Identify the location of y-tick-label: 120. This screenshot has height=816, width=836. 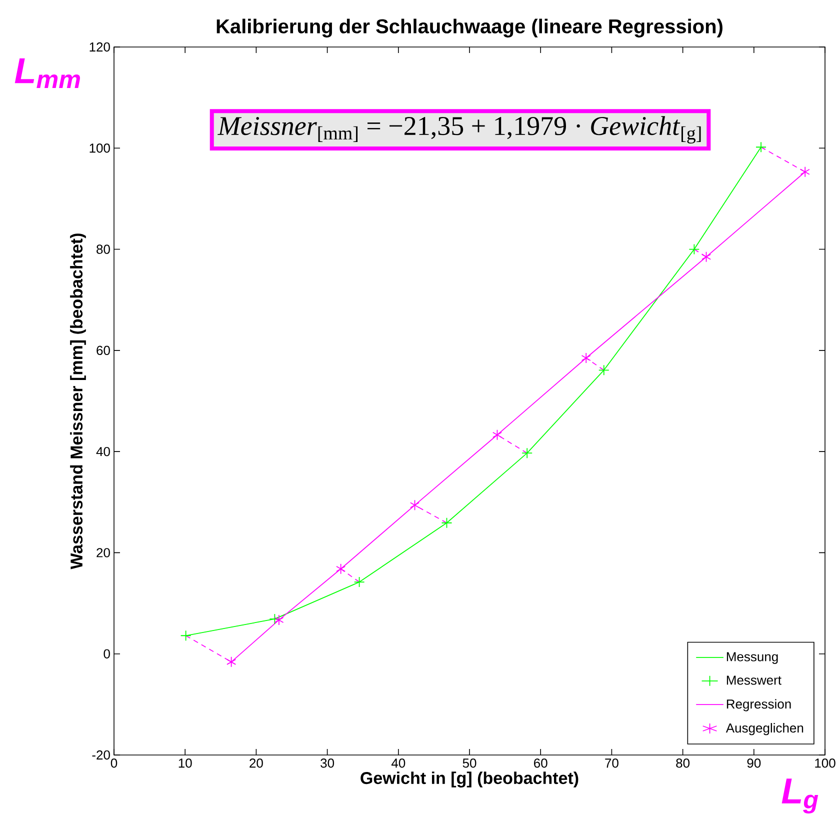
(100, 47).